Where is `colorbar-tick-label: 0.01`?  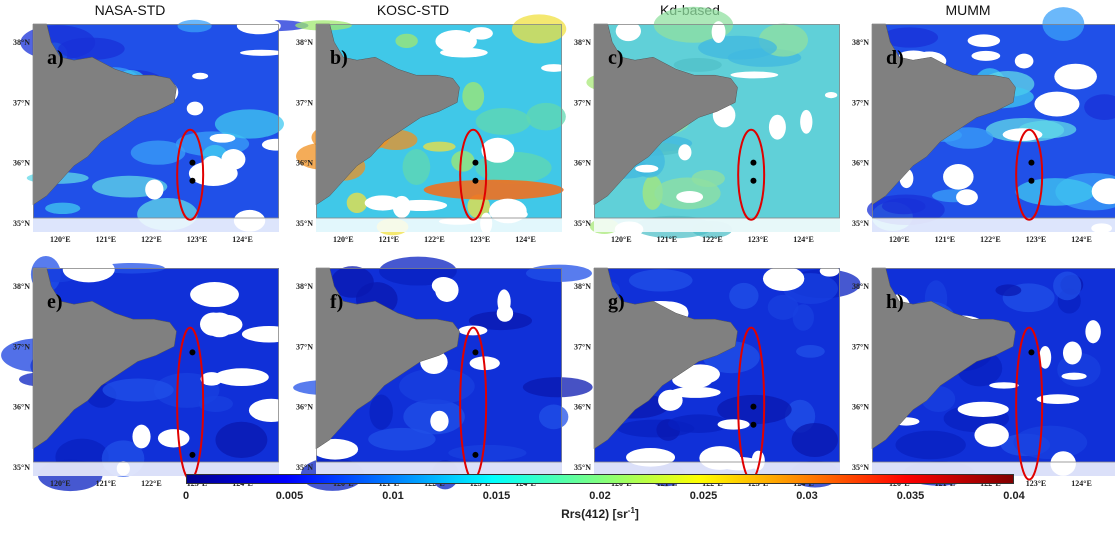 colorbar-tick-label: 0.01 is located at coordinates (393, 496).